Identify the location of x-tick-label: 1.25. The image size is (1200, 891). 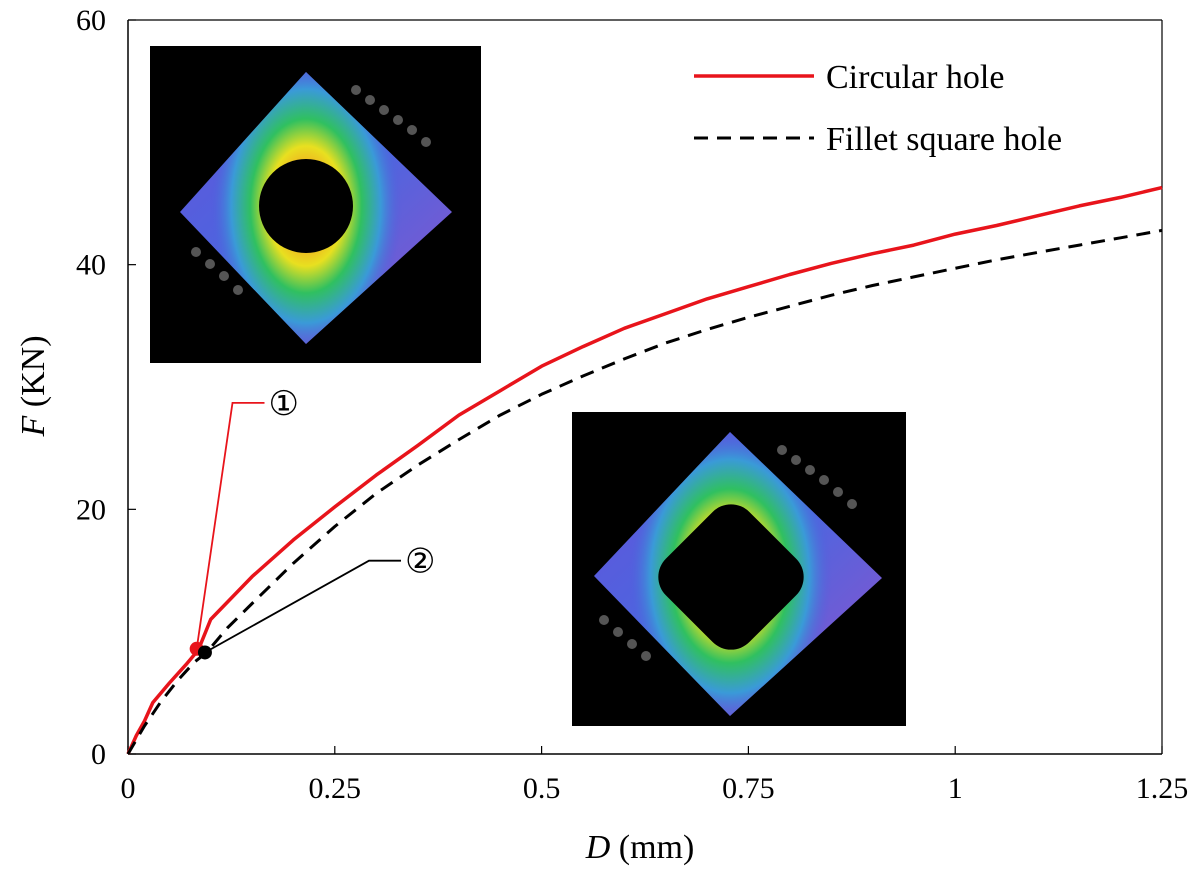
(1162, 788).